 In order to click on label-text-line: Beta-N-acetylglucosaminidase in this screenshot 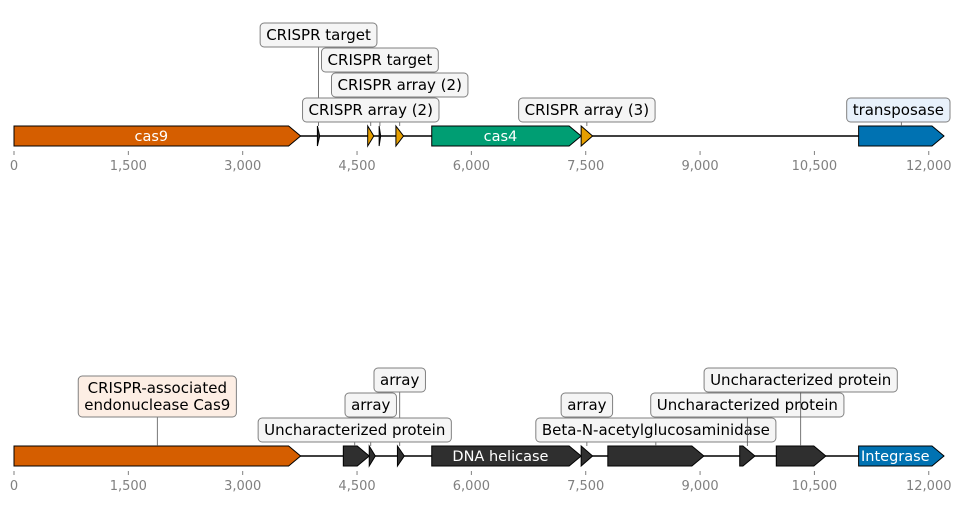, I will do `click(656, 430)`.